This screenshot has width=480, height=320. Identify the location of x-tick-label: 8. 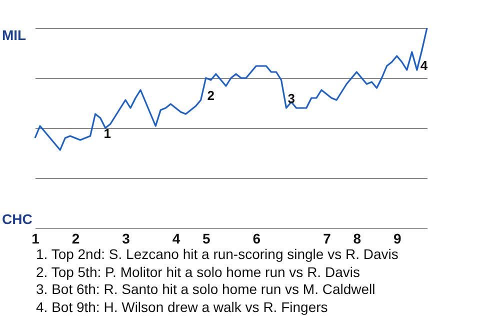
(357, 238).